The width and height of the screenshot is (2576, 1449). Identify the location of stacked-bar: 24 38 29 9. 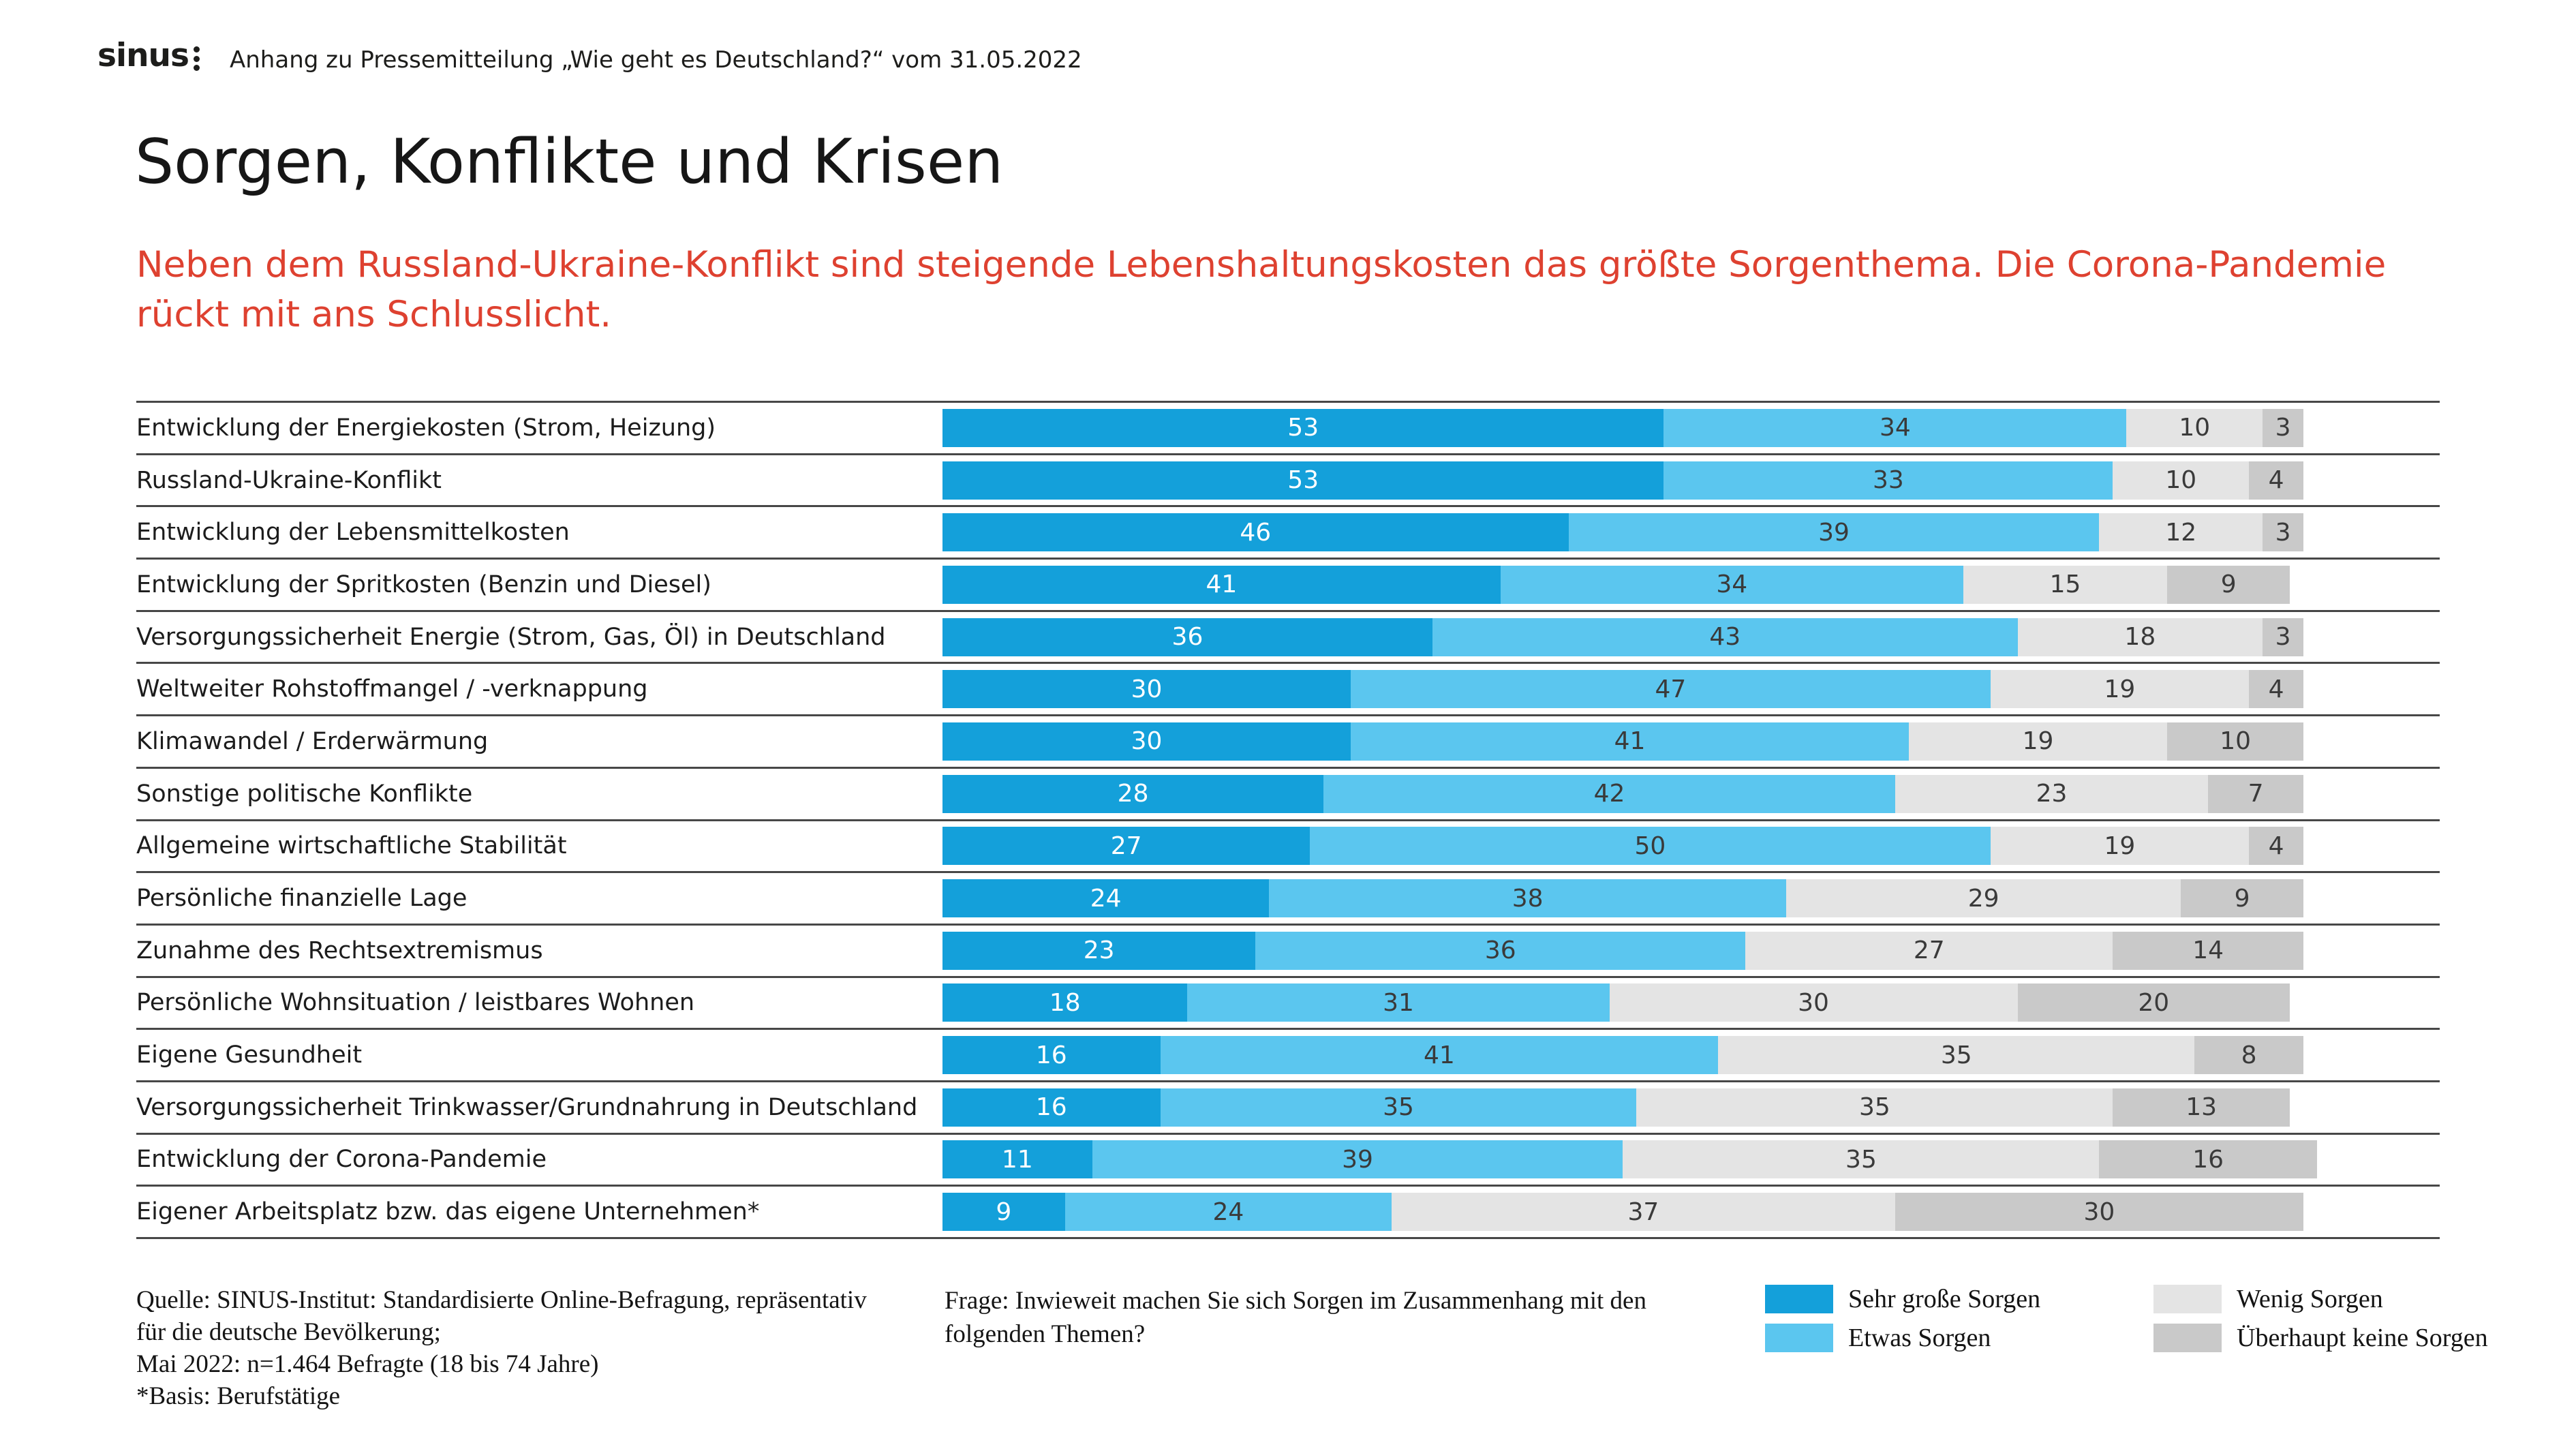
(1622, 898).